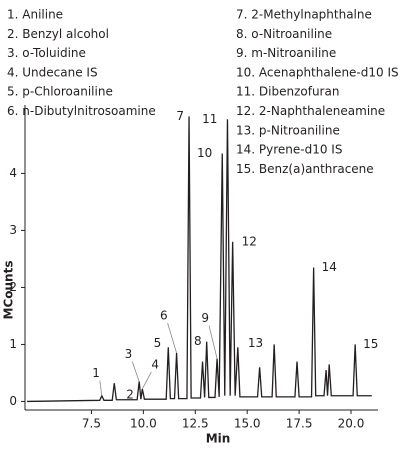 Image resolution: width=401 pixels, height=450 pixels. What do you see at coordinates (198, 341) in the screenshot?
I see `peak-label: 8` at bounding box center [198, 341].